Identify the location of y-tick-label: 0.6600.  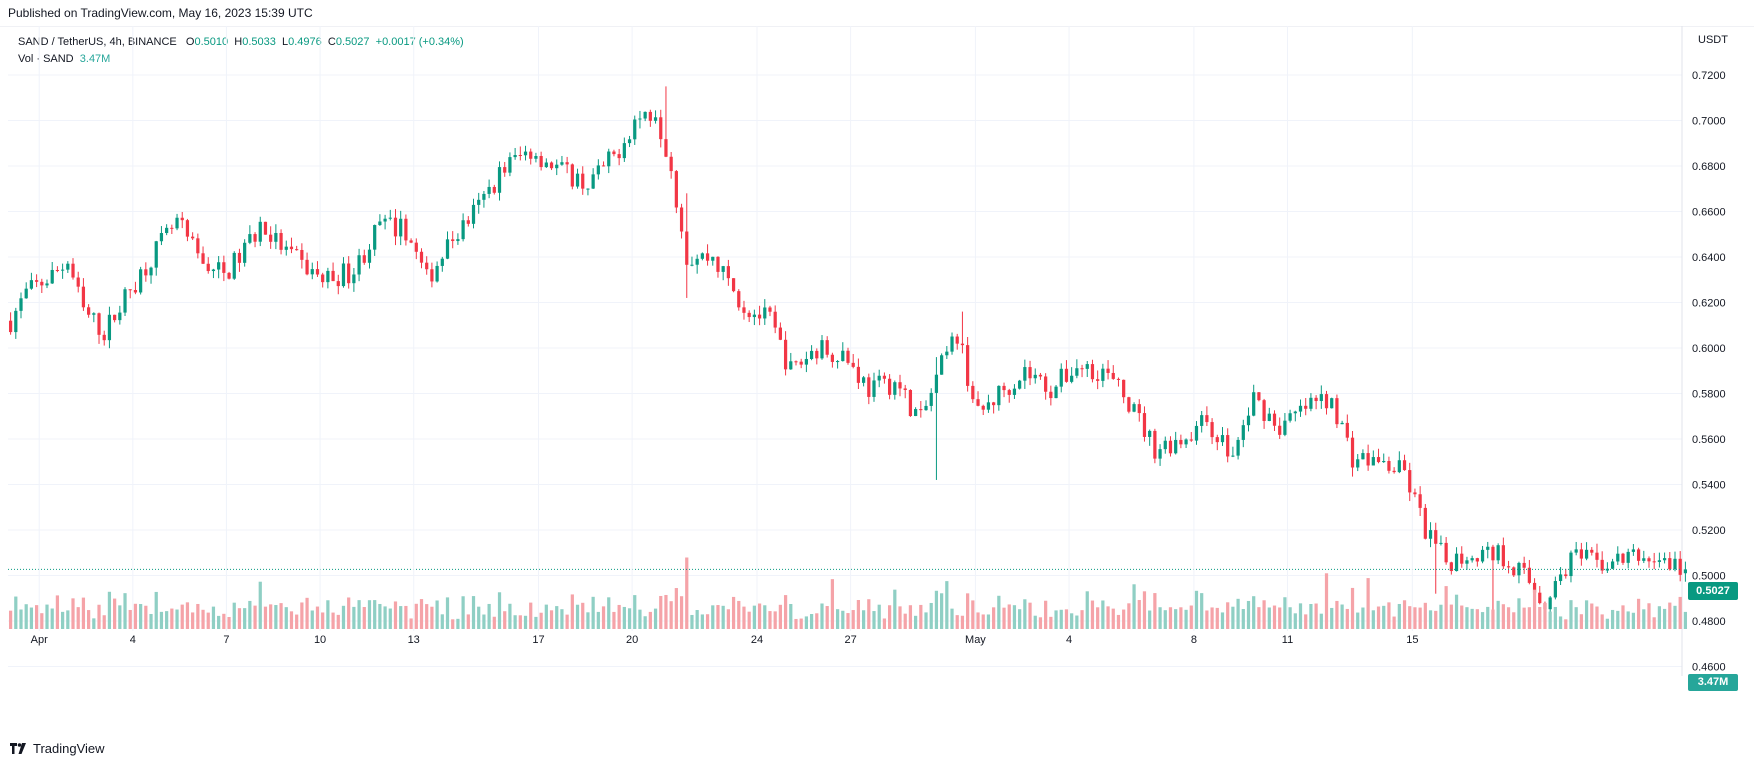
(1709, 213).